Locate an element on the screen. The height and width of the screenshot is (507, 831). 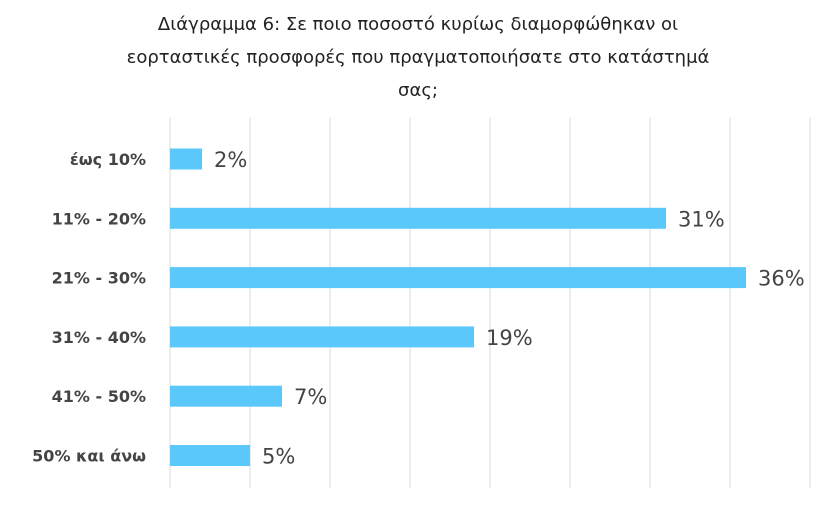
chart-title-line-3: σας; is located at coordinates (418, 90).